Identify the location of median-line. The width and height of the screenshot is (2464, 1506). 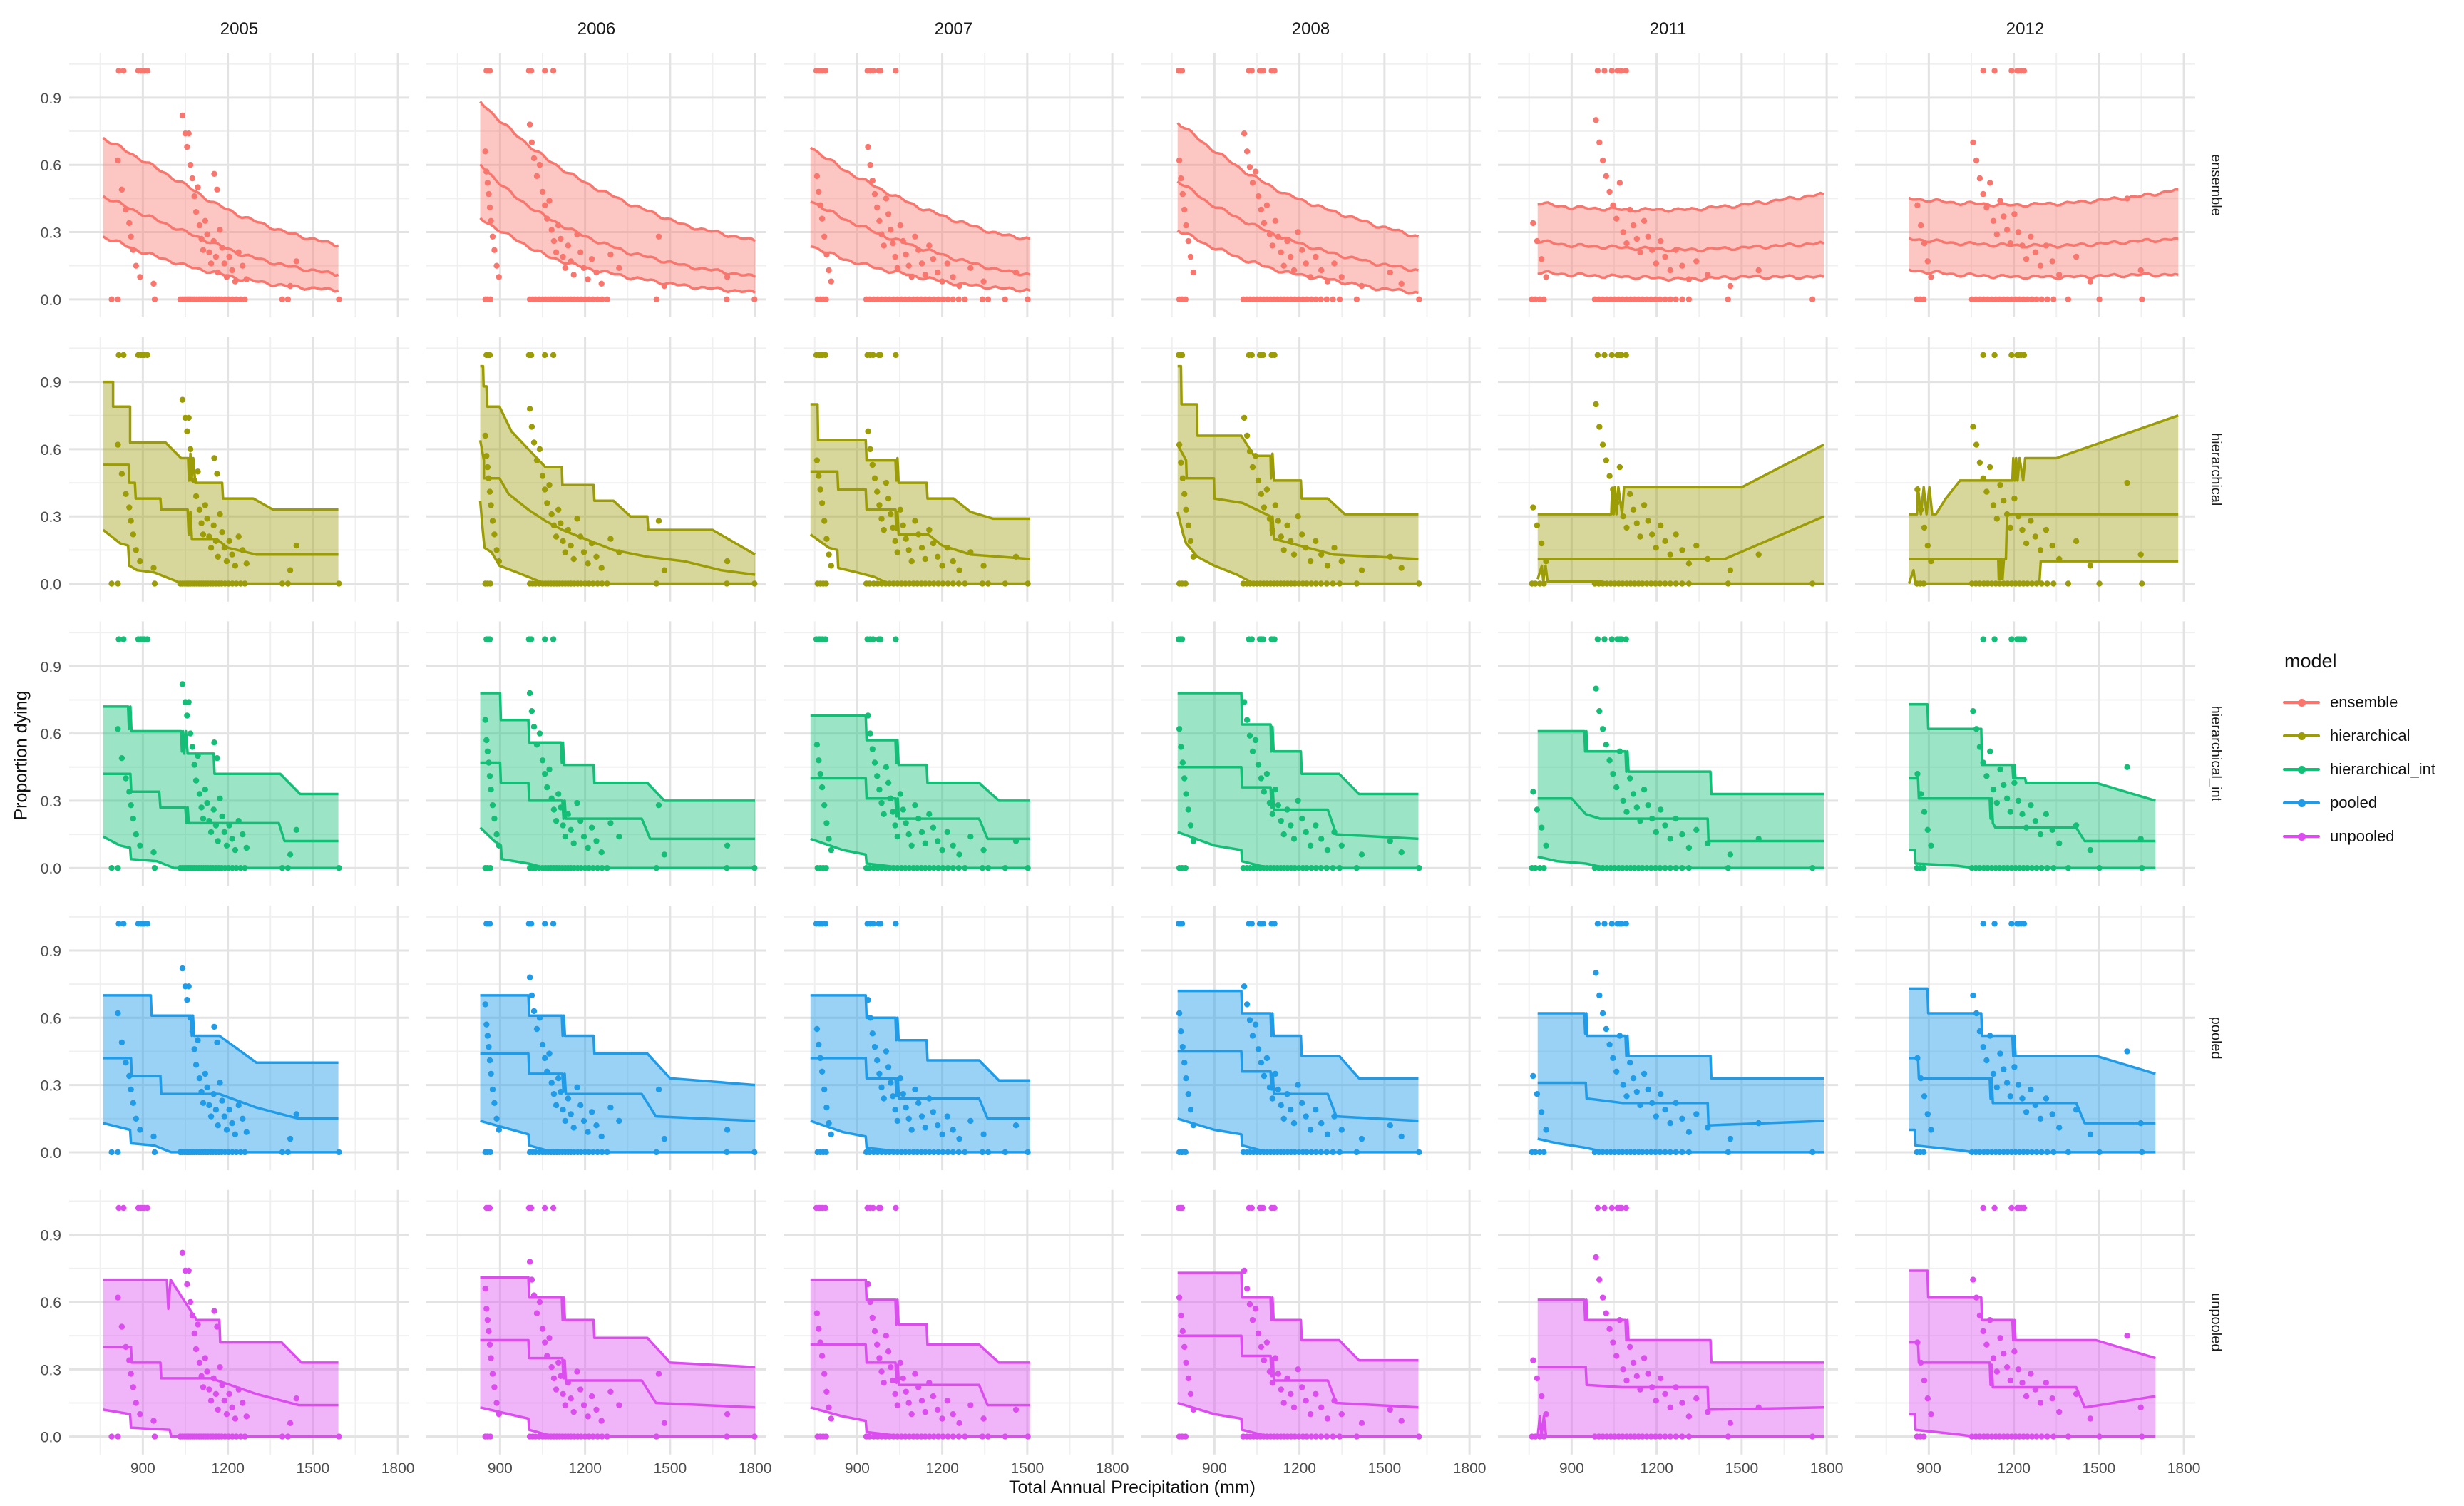
(920, 1375).